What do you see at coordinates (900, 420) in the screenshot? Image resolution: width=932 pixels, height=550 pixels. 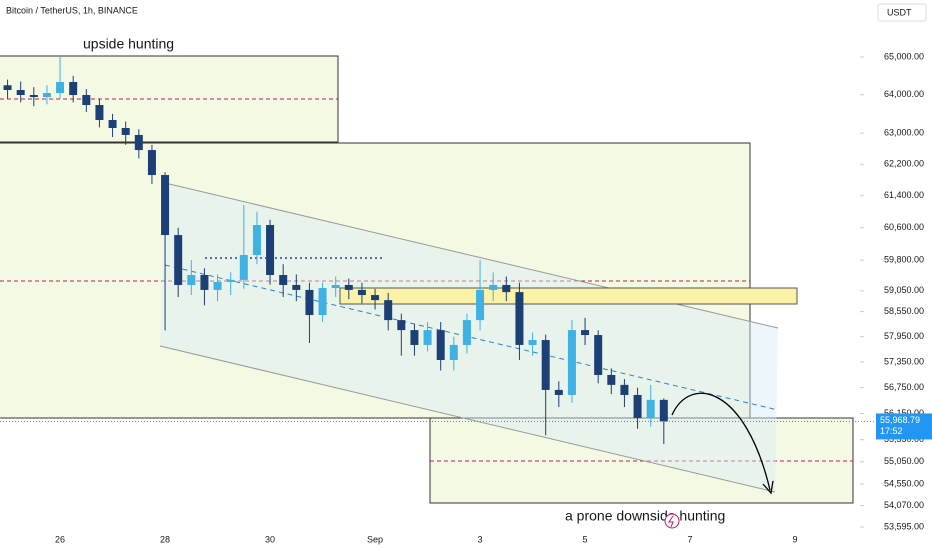 I see `last-price-label: 55,968.79` at bounding box center [900, 420].